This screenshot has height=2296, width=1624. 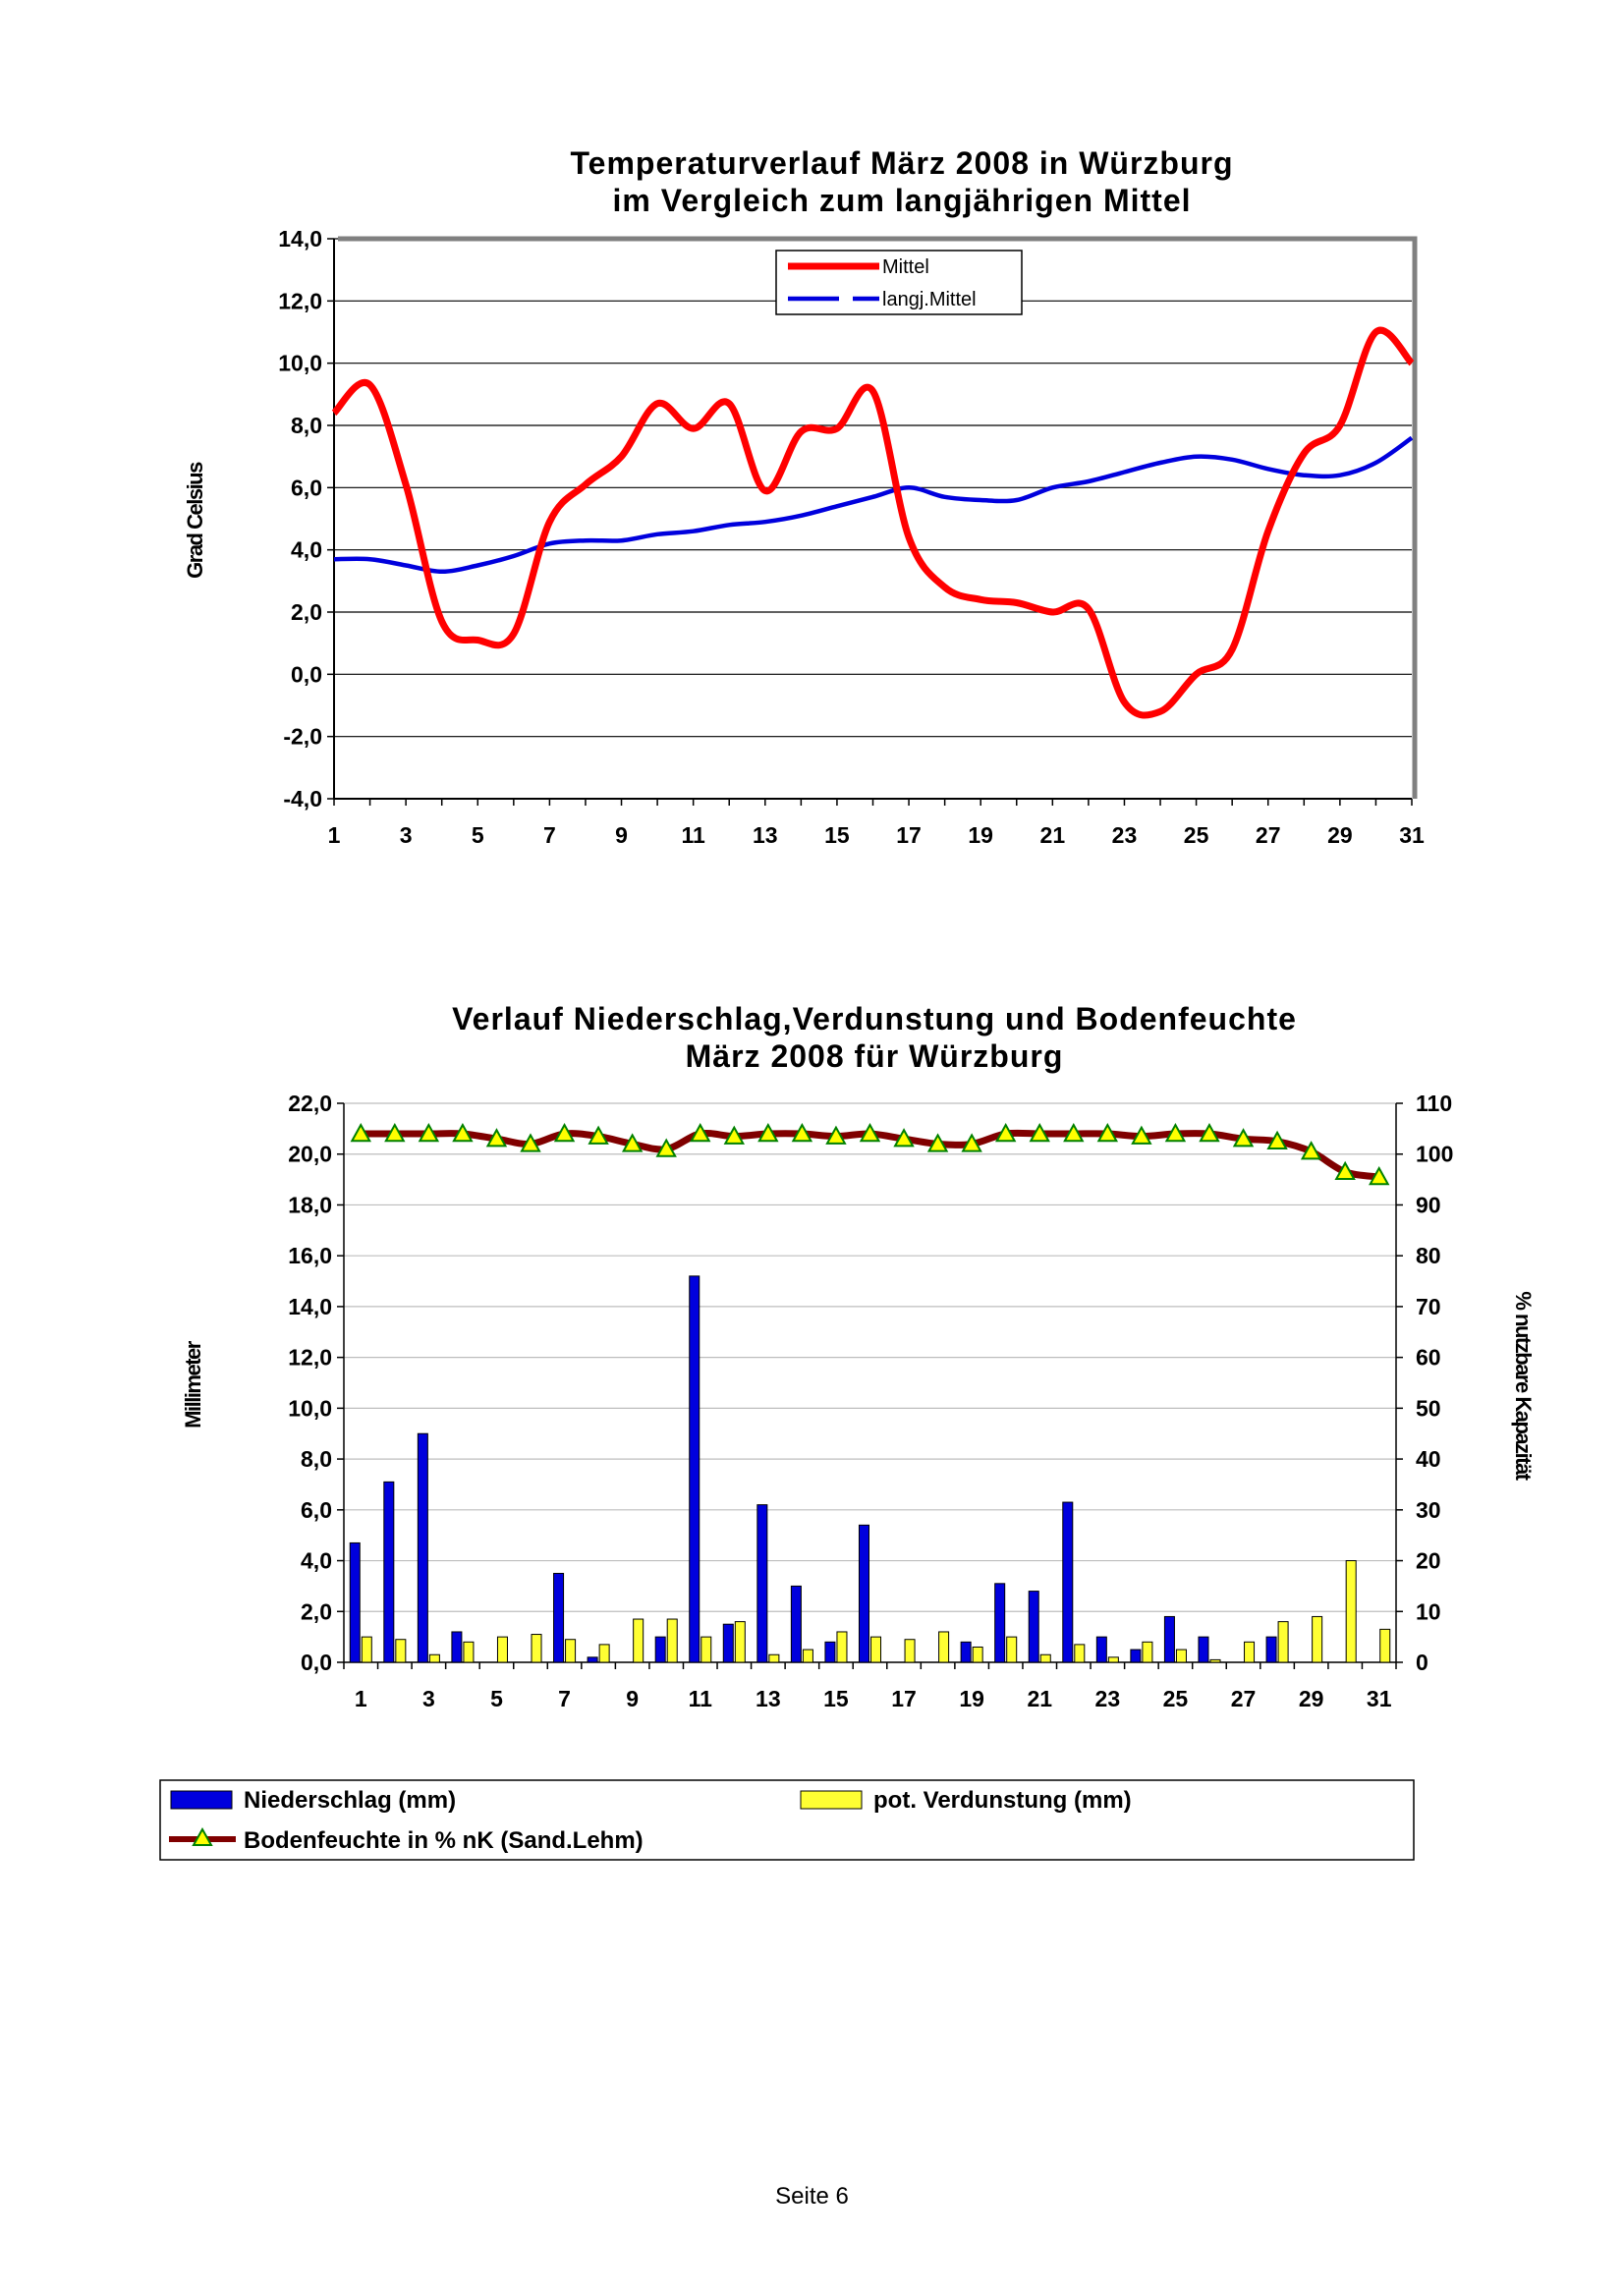 What do you see at coordinates (300, 363) in the screenshot?
I see `chart1-y-tick-label: 10,0` at bounding box center [300, 363].